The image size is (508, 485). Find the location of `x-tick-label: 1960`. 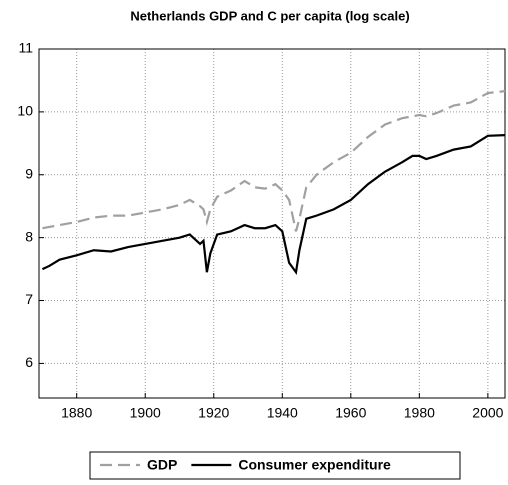

x-tick-label: 1960 is located at coordinates (350, 413).